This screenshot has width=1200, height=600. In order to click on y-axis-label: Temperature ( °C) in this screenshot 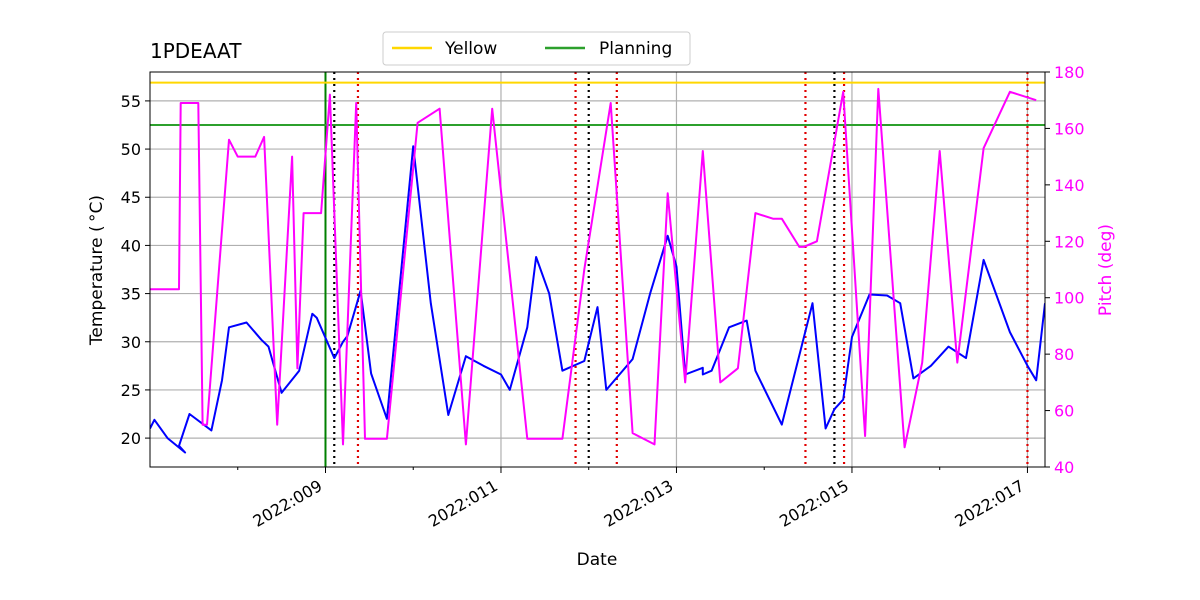, I will do `click(97, 270)`.